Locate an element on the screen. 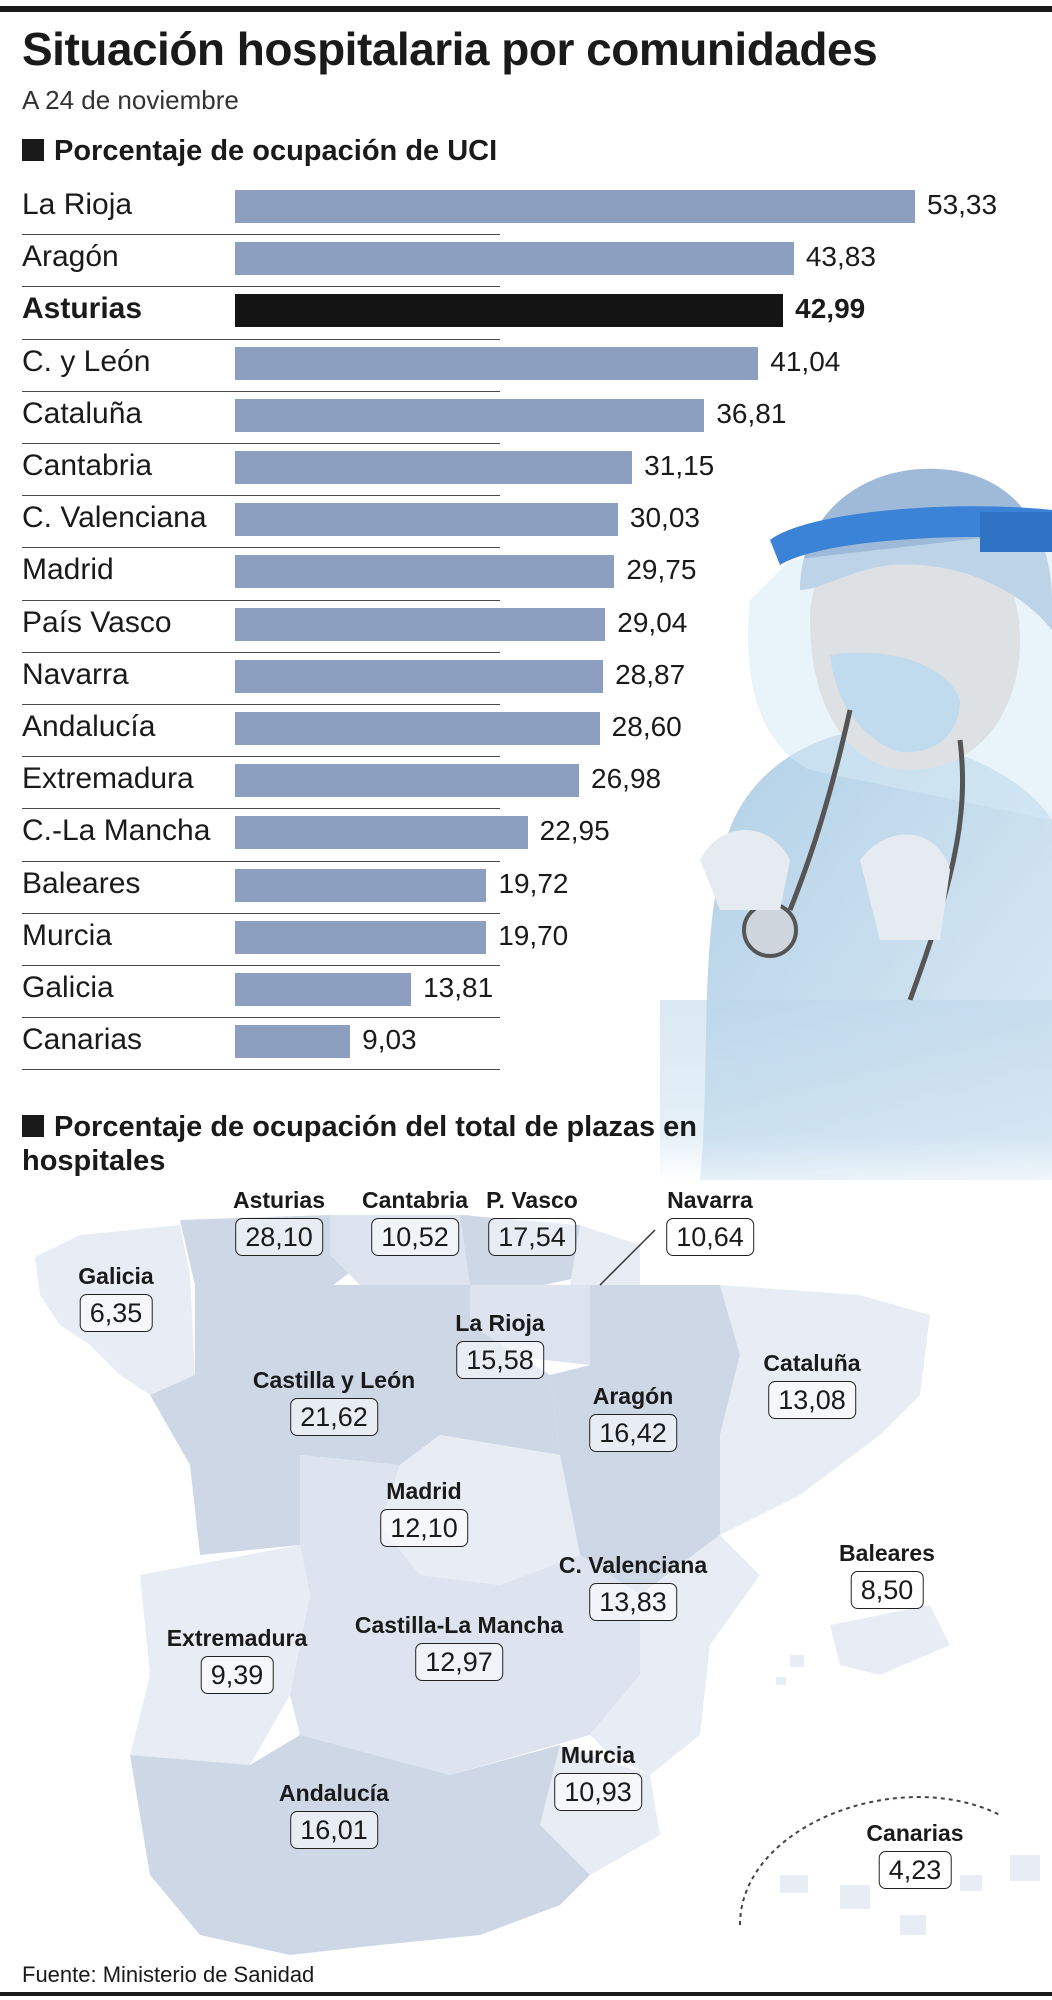 The width and height of the screenshot is (1052, 2000). region-value-canarias: 4,23 is located at coordinates (915, 1870).